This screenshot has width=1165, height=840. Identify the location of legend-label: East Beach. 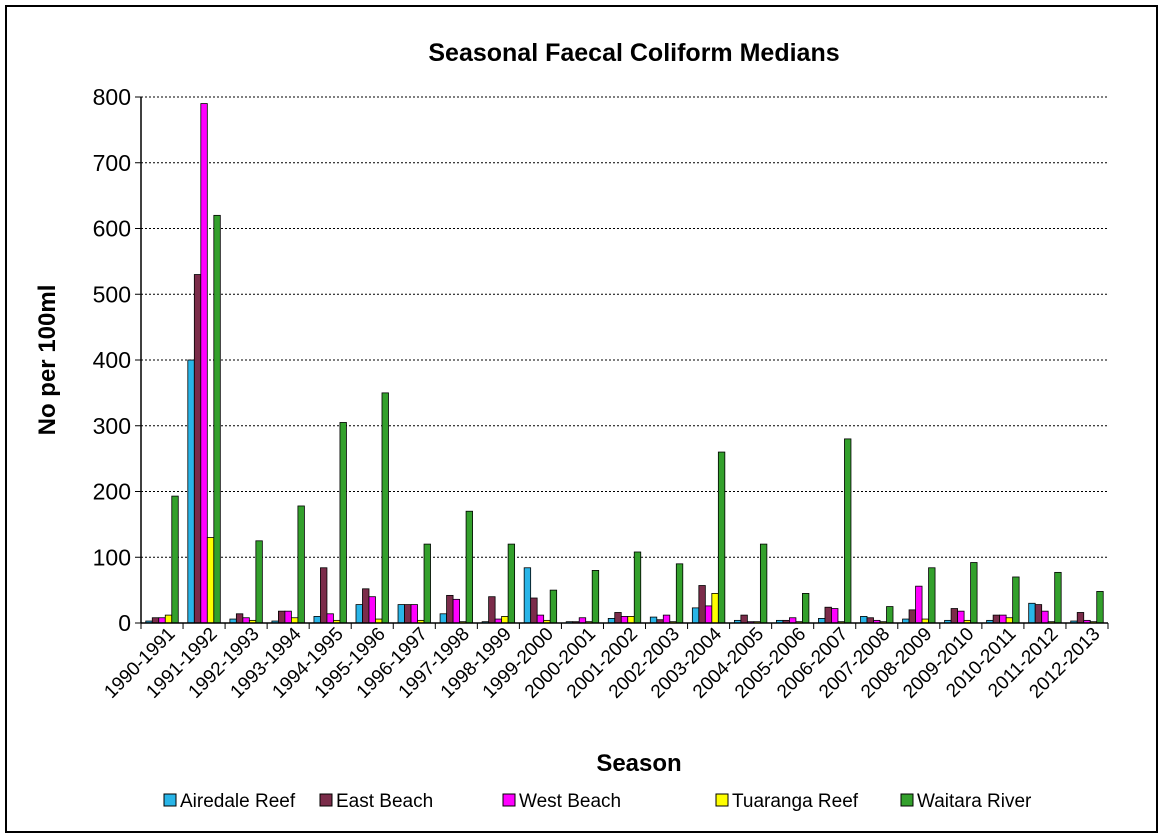
(384, 801).